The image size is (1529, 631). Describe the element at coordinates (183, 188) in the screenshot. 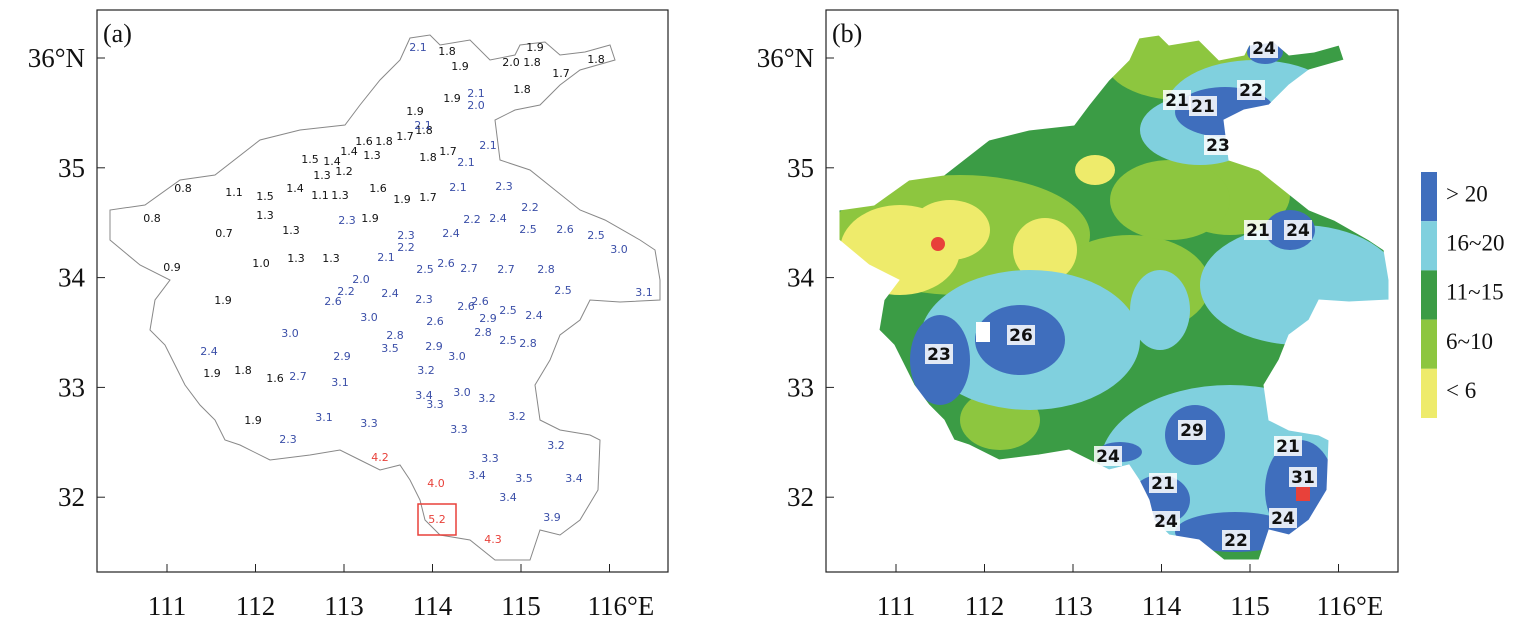

I see `station-value: 0.8` at that location.